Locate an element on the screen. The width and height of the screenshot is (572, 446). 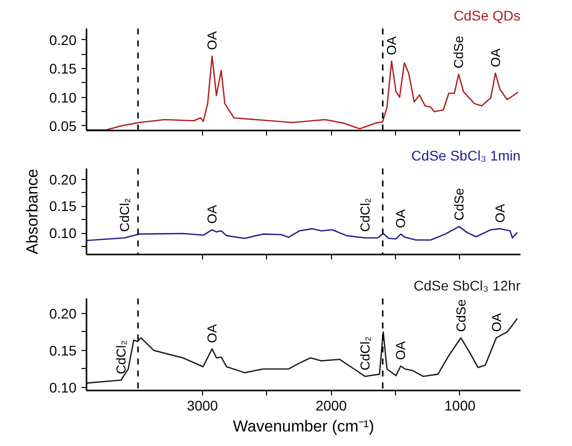
text: CdSe QDs is located at coordinates (487, 16).